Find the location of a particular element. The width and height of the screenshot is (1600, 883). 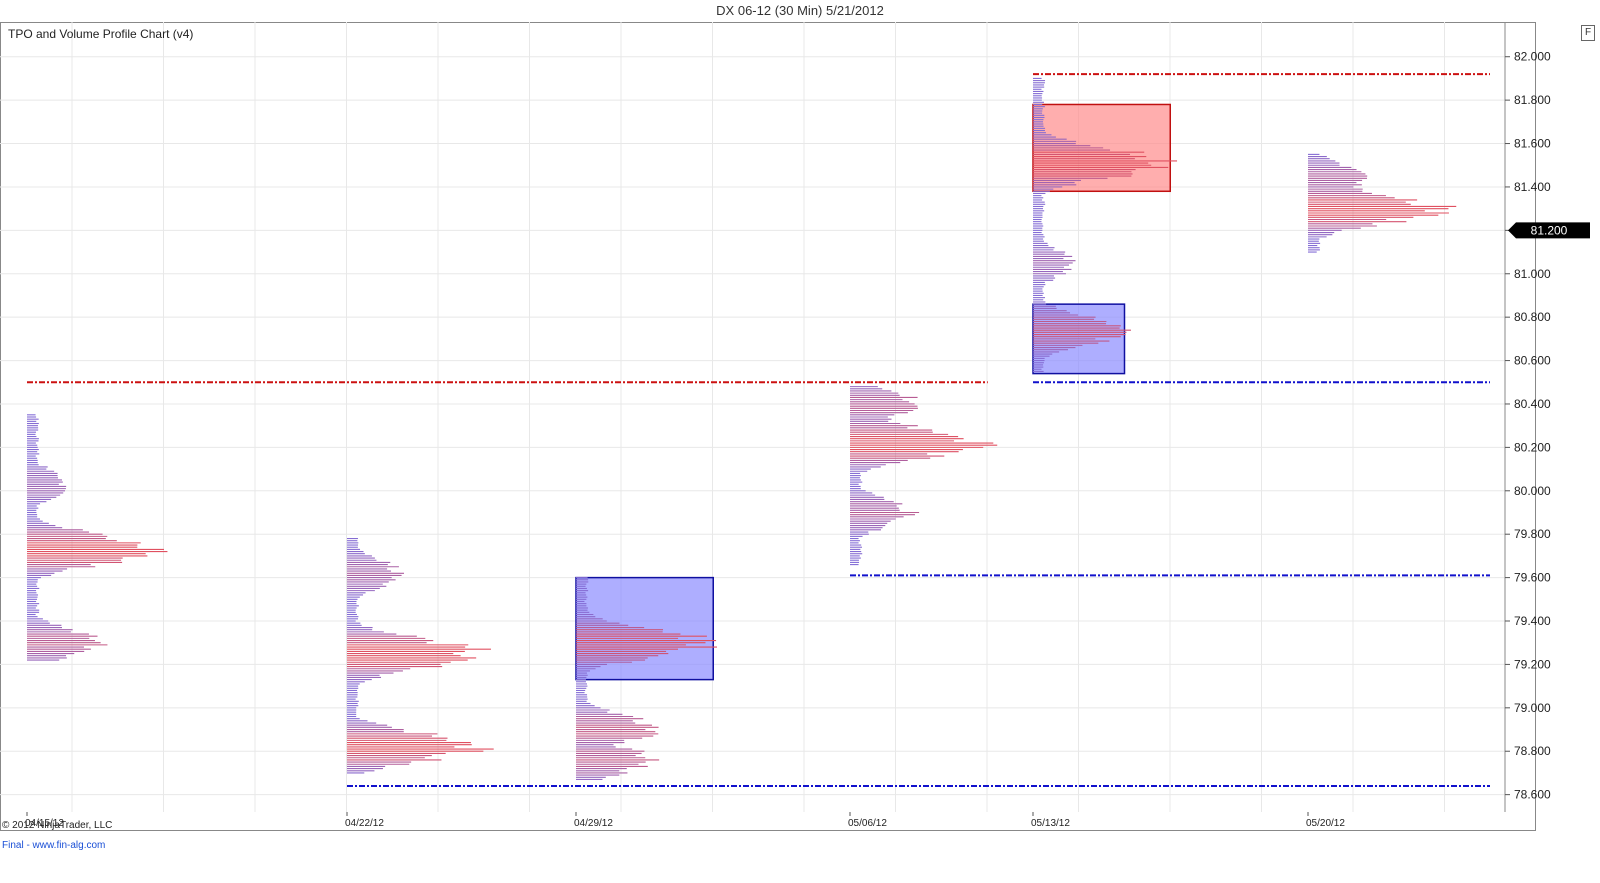

price-tick-label: 80.800 is located at coordinates (1532, 317).